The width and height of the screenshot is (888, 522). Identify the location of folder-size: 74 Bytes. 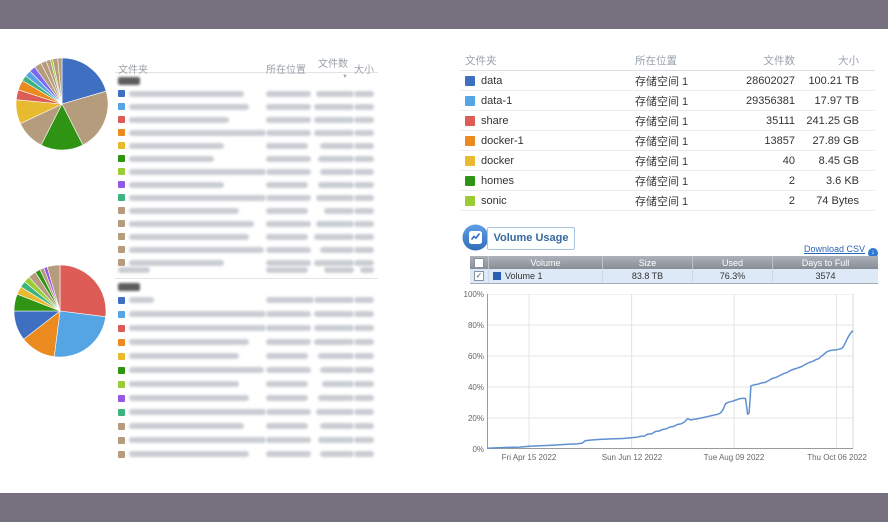
(837, 200).